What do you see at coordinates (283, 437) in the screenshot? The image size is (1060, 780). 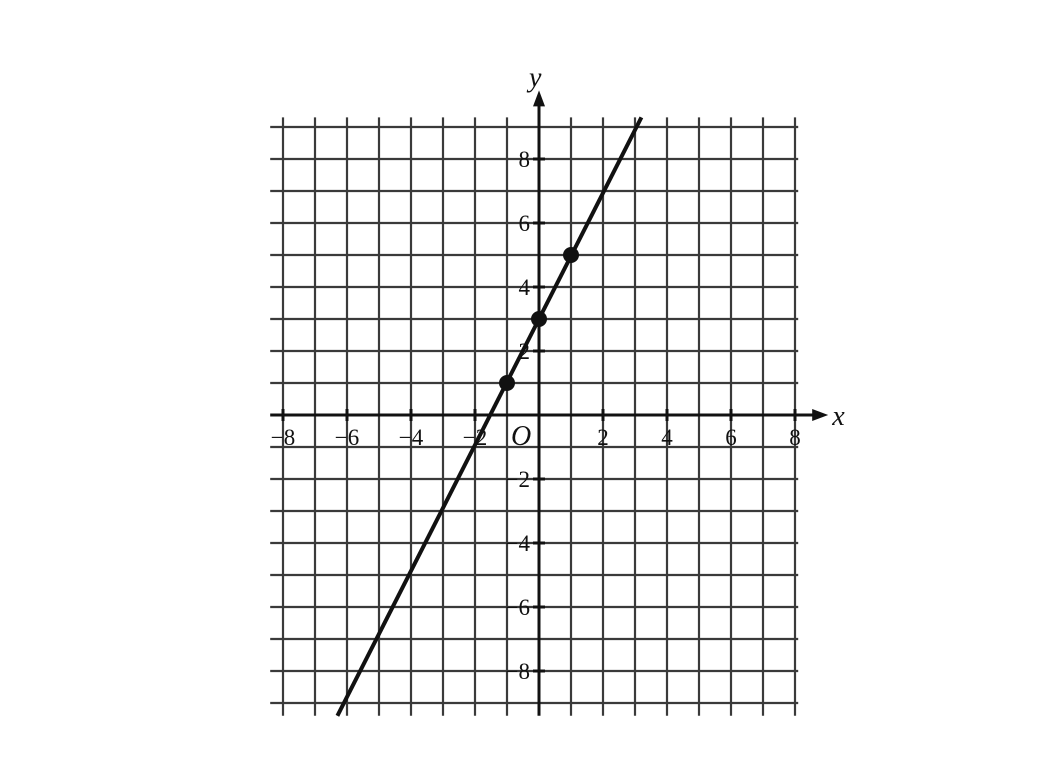 I see `x-tick-label: −8` at bounding box center [283, 437].